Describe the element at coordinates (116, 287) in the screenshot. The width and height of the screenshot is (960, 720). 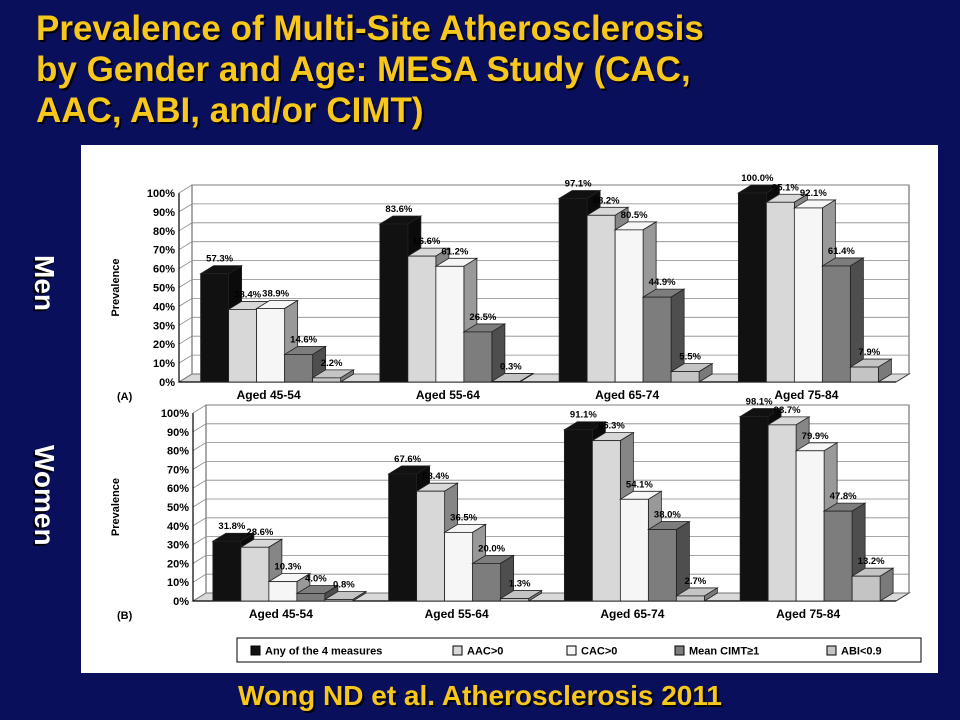
I see `p0-y-axis-label: Prevalence` at that location.